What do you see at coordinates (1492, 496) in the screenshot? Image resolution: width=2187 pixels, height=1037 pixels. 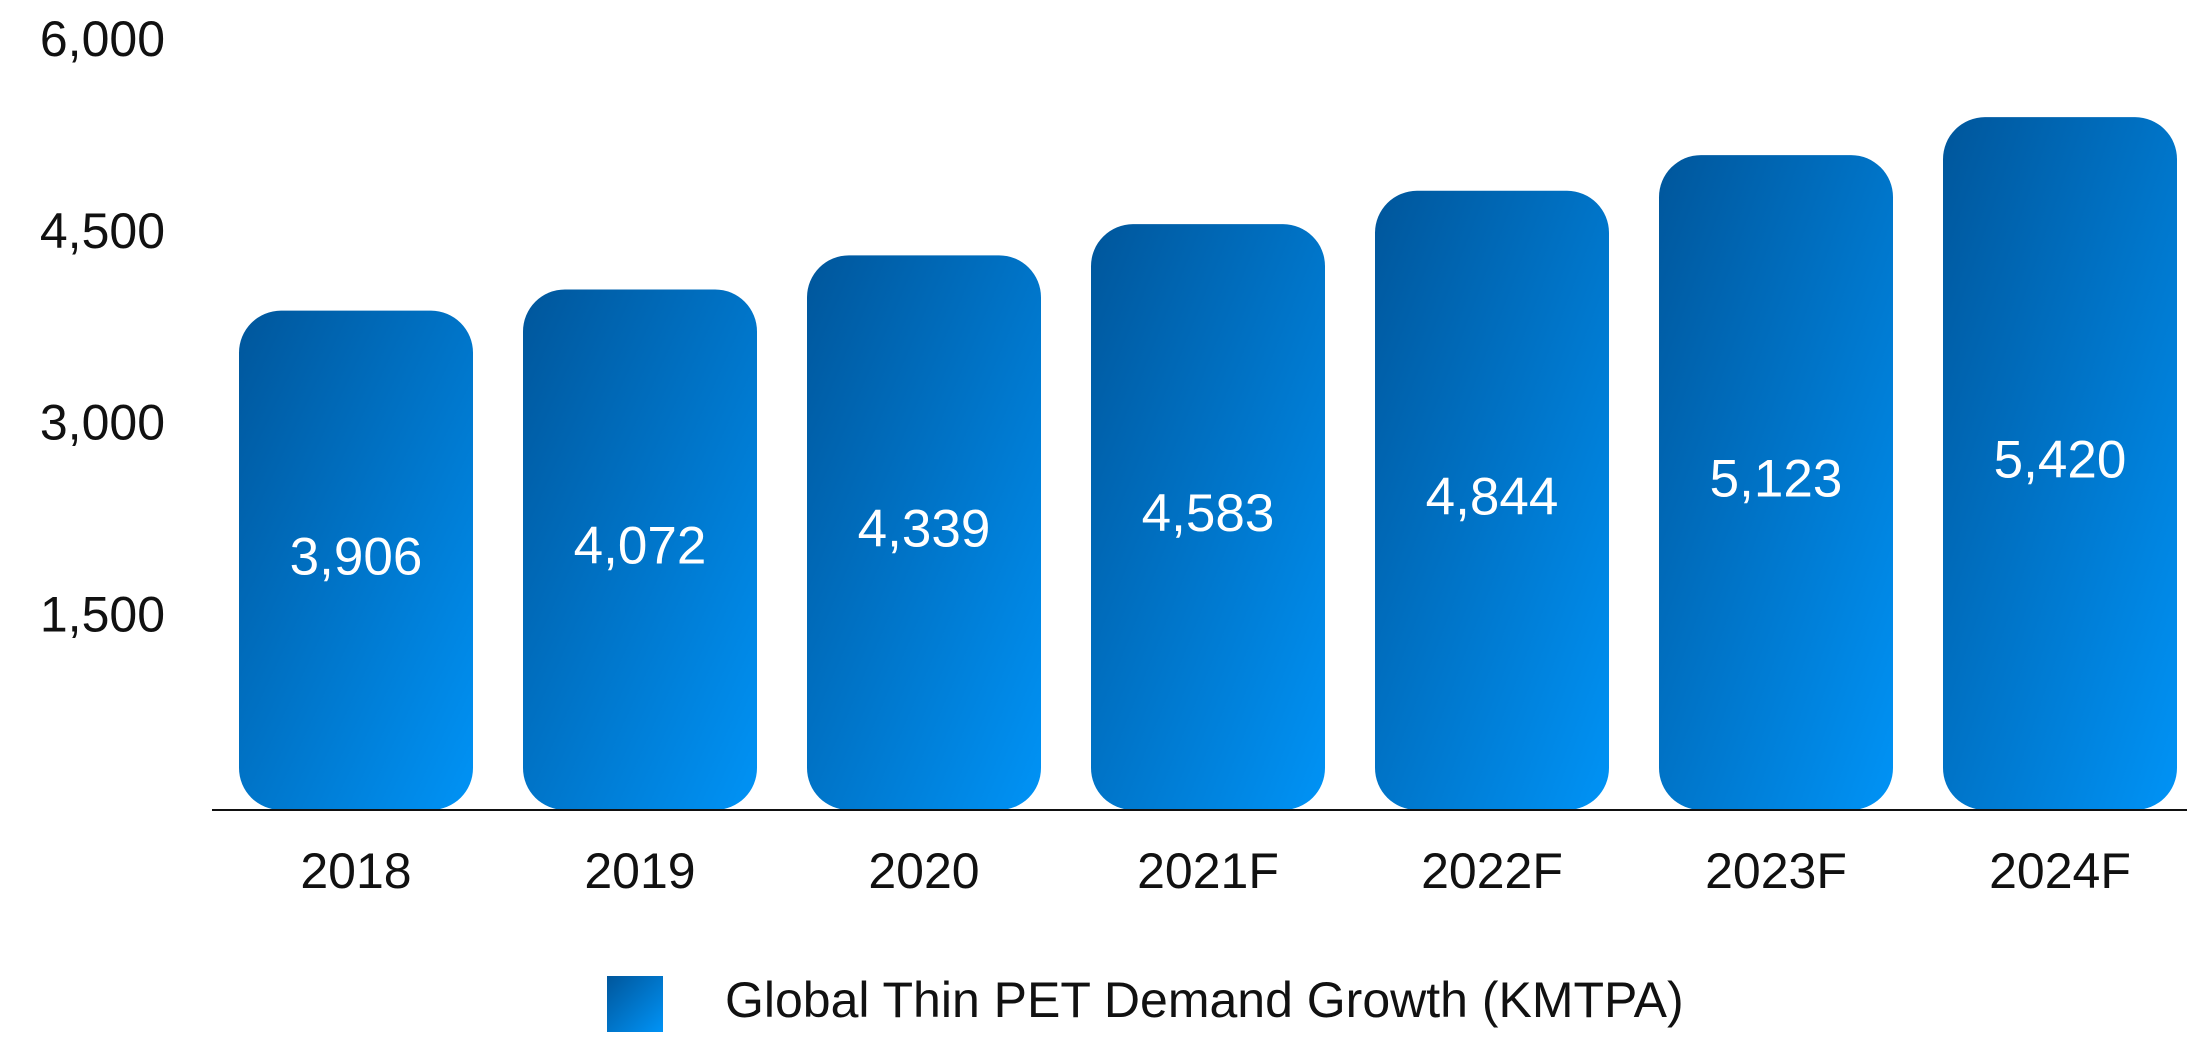 I see `value-label: 4,844` at bounding box center [1492, 496].